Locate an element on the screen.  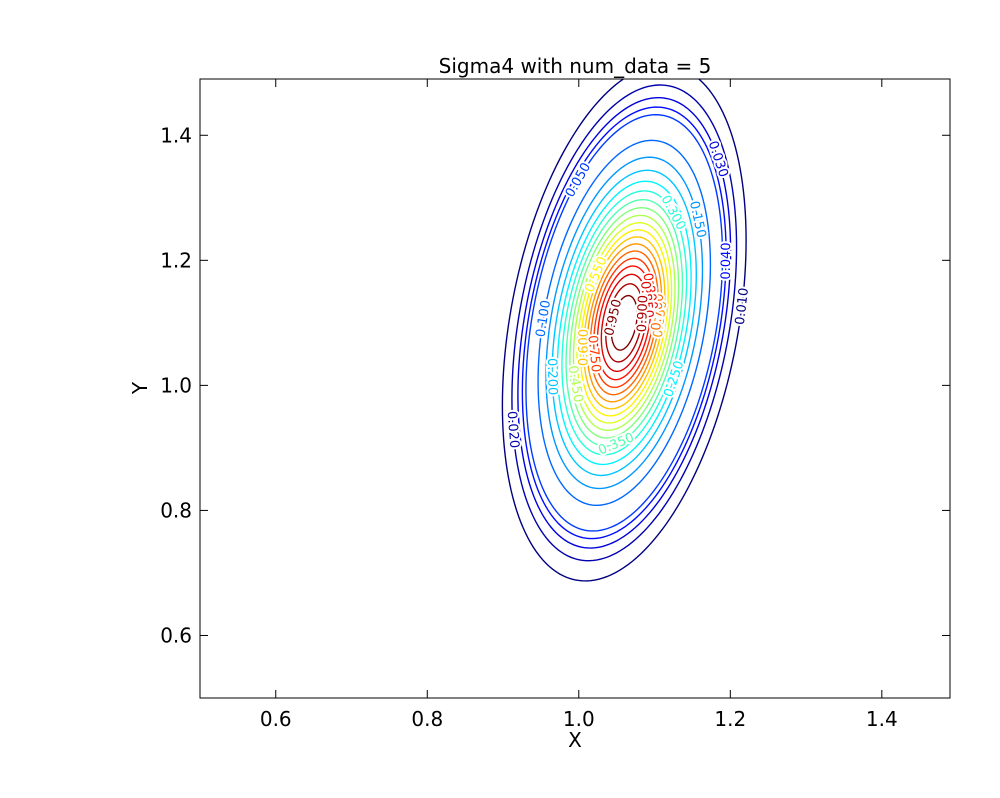
contour-label: 0.600 is located at coordinates (583, 347).